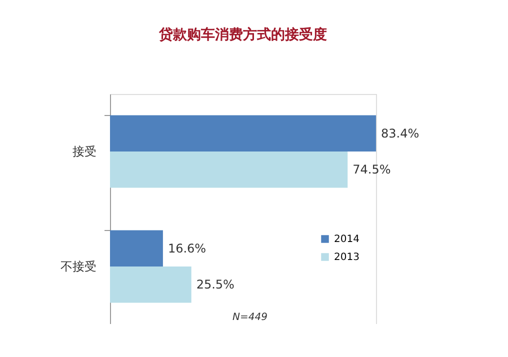 The image size is (508, 357). Describe the element at coordinates (347, 239) in the screenshot. I see `legend-label: 2014` at that location.